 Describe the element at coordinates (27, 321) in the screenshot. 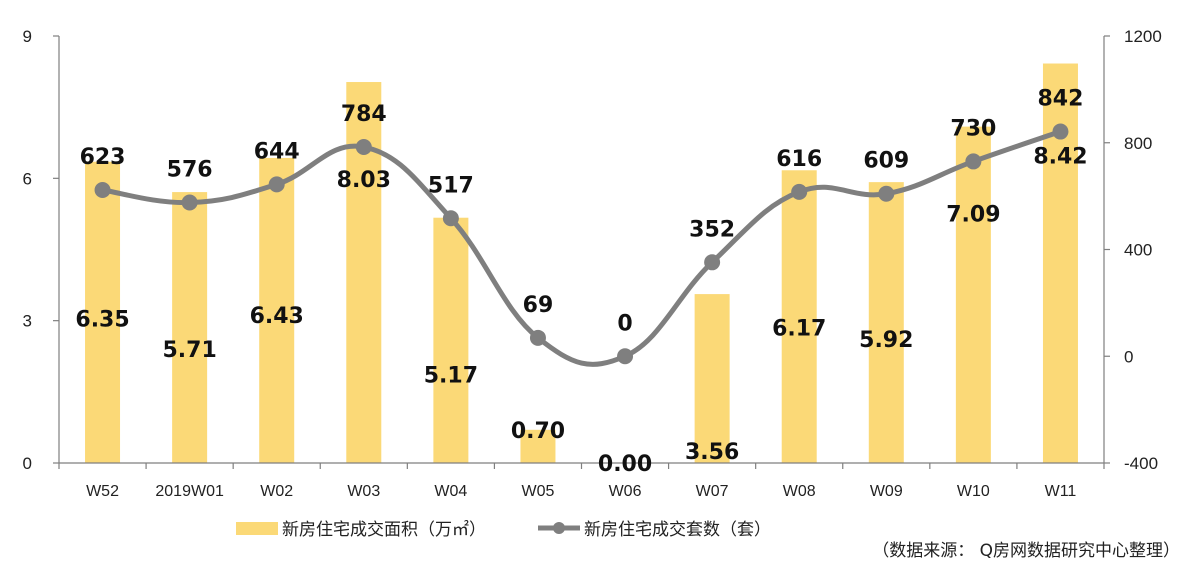

I see `left-tick-label: 3` at that location.